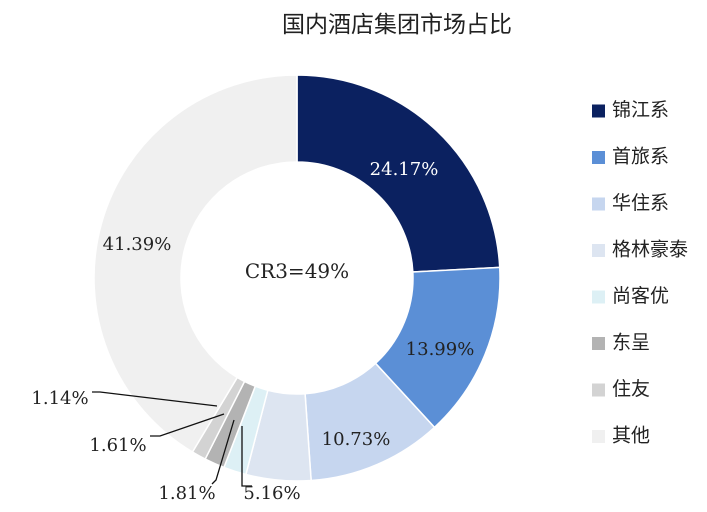 The width and height of the screenshot is (707, 512). I want to click on legend-label-格林豪泰: 格林豪泰, so click(650, 250).